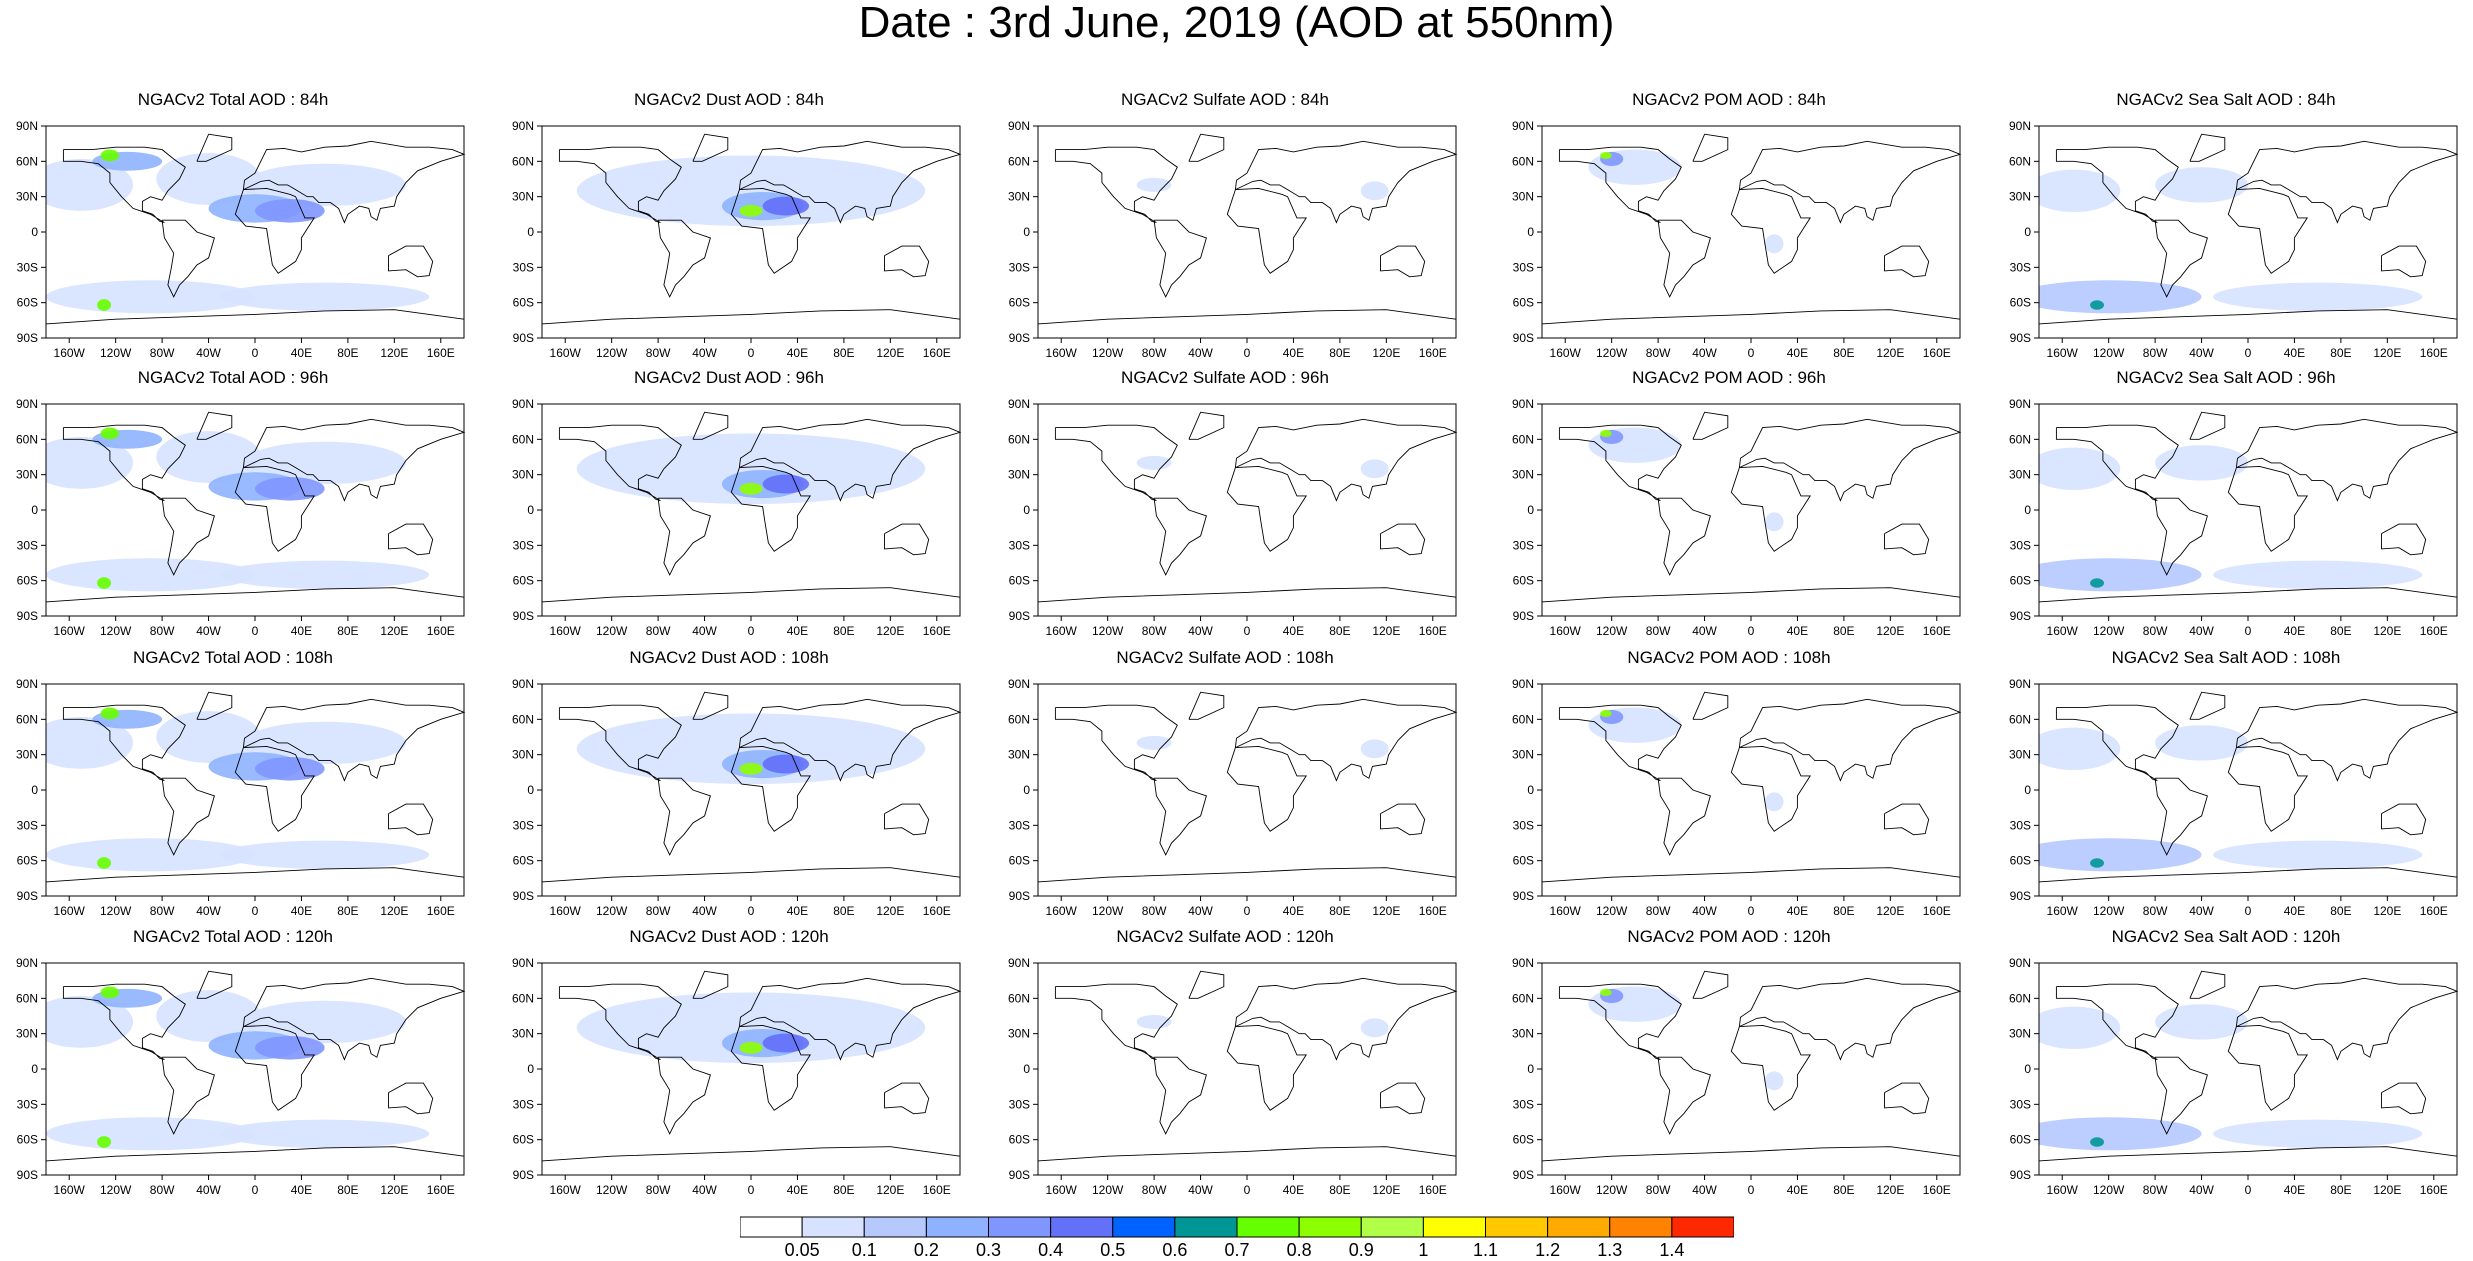  What do you see at coordinates (729, 377) in the screenshot?
I see `panel-title: NGACv2 Dust AOD : 96h` at bounding box center [729, 377].